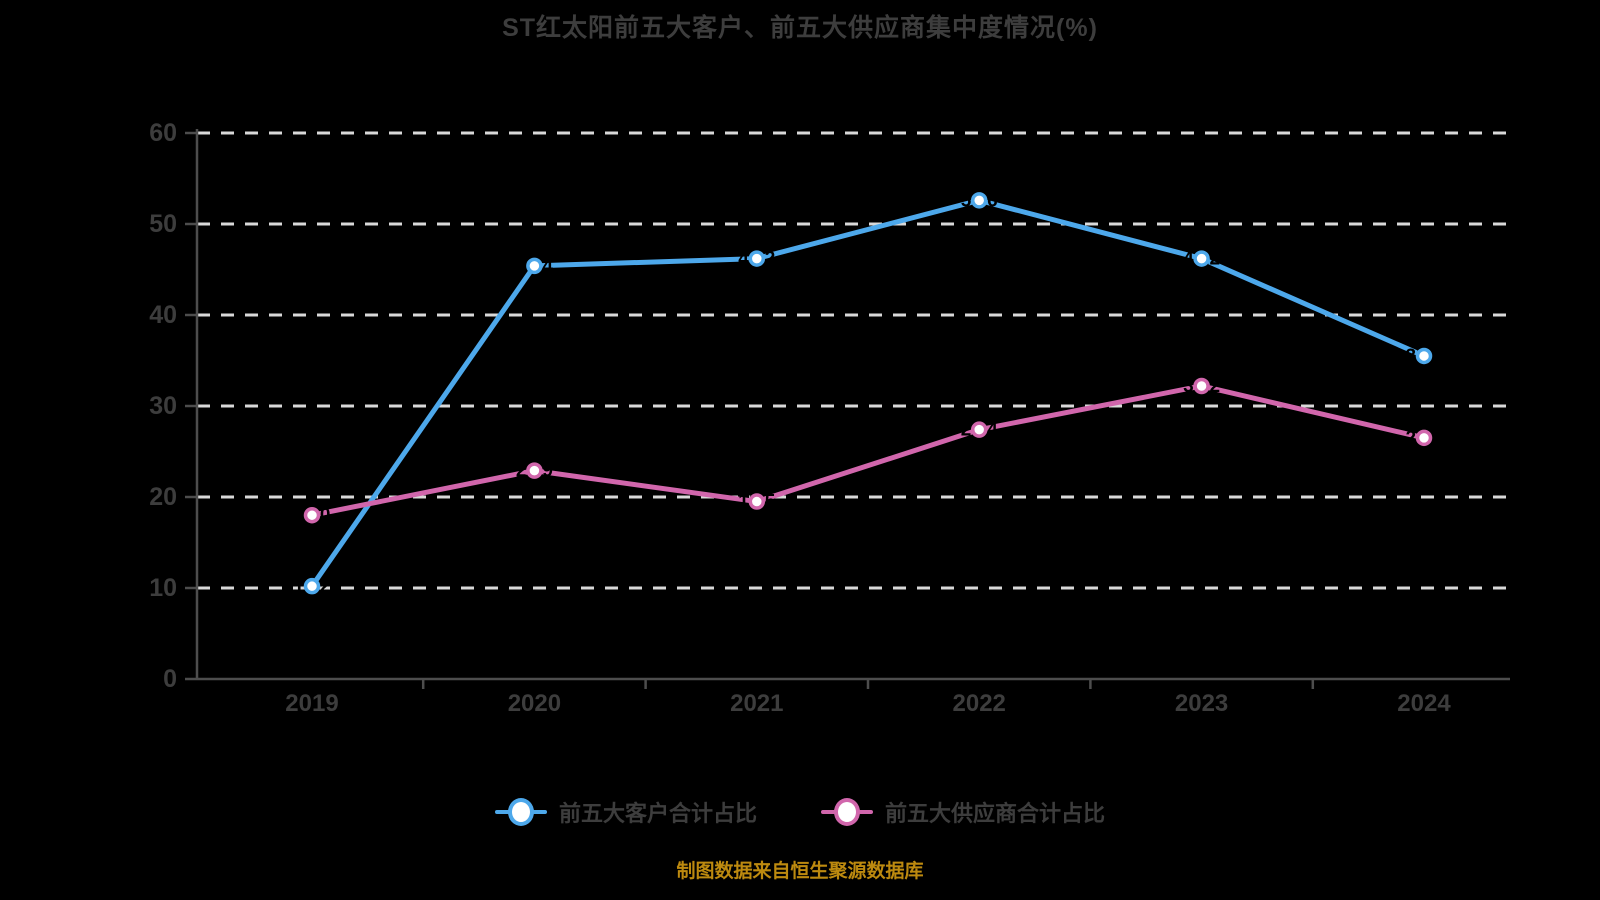  What do you see at coordinates (520, 812) in the screenshot?
I see `legend-marker-blue-icon` at bounding box center [520, 812].